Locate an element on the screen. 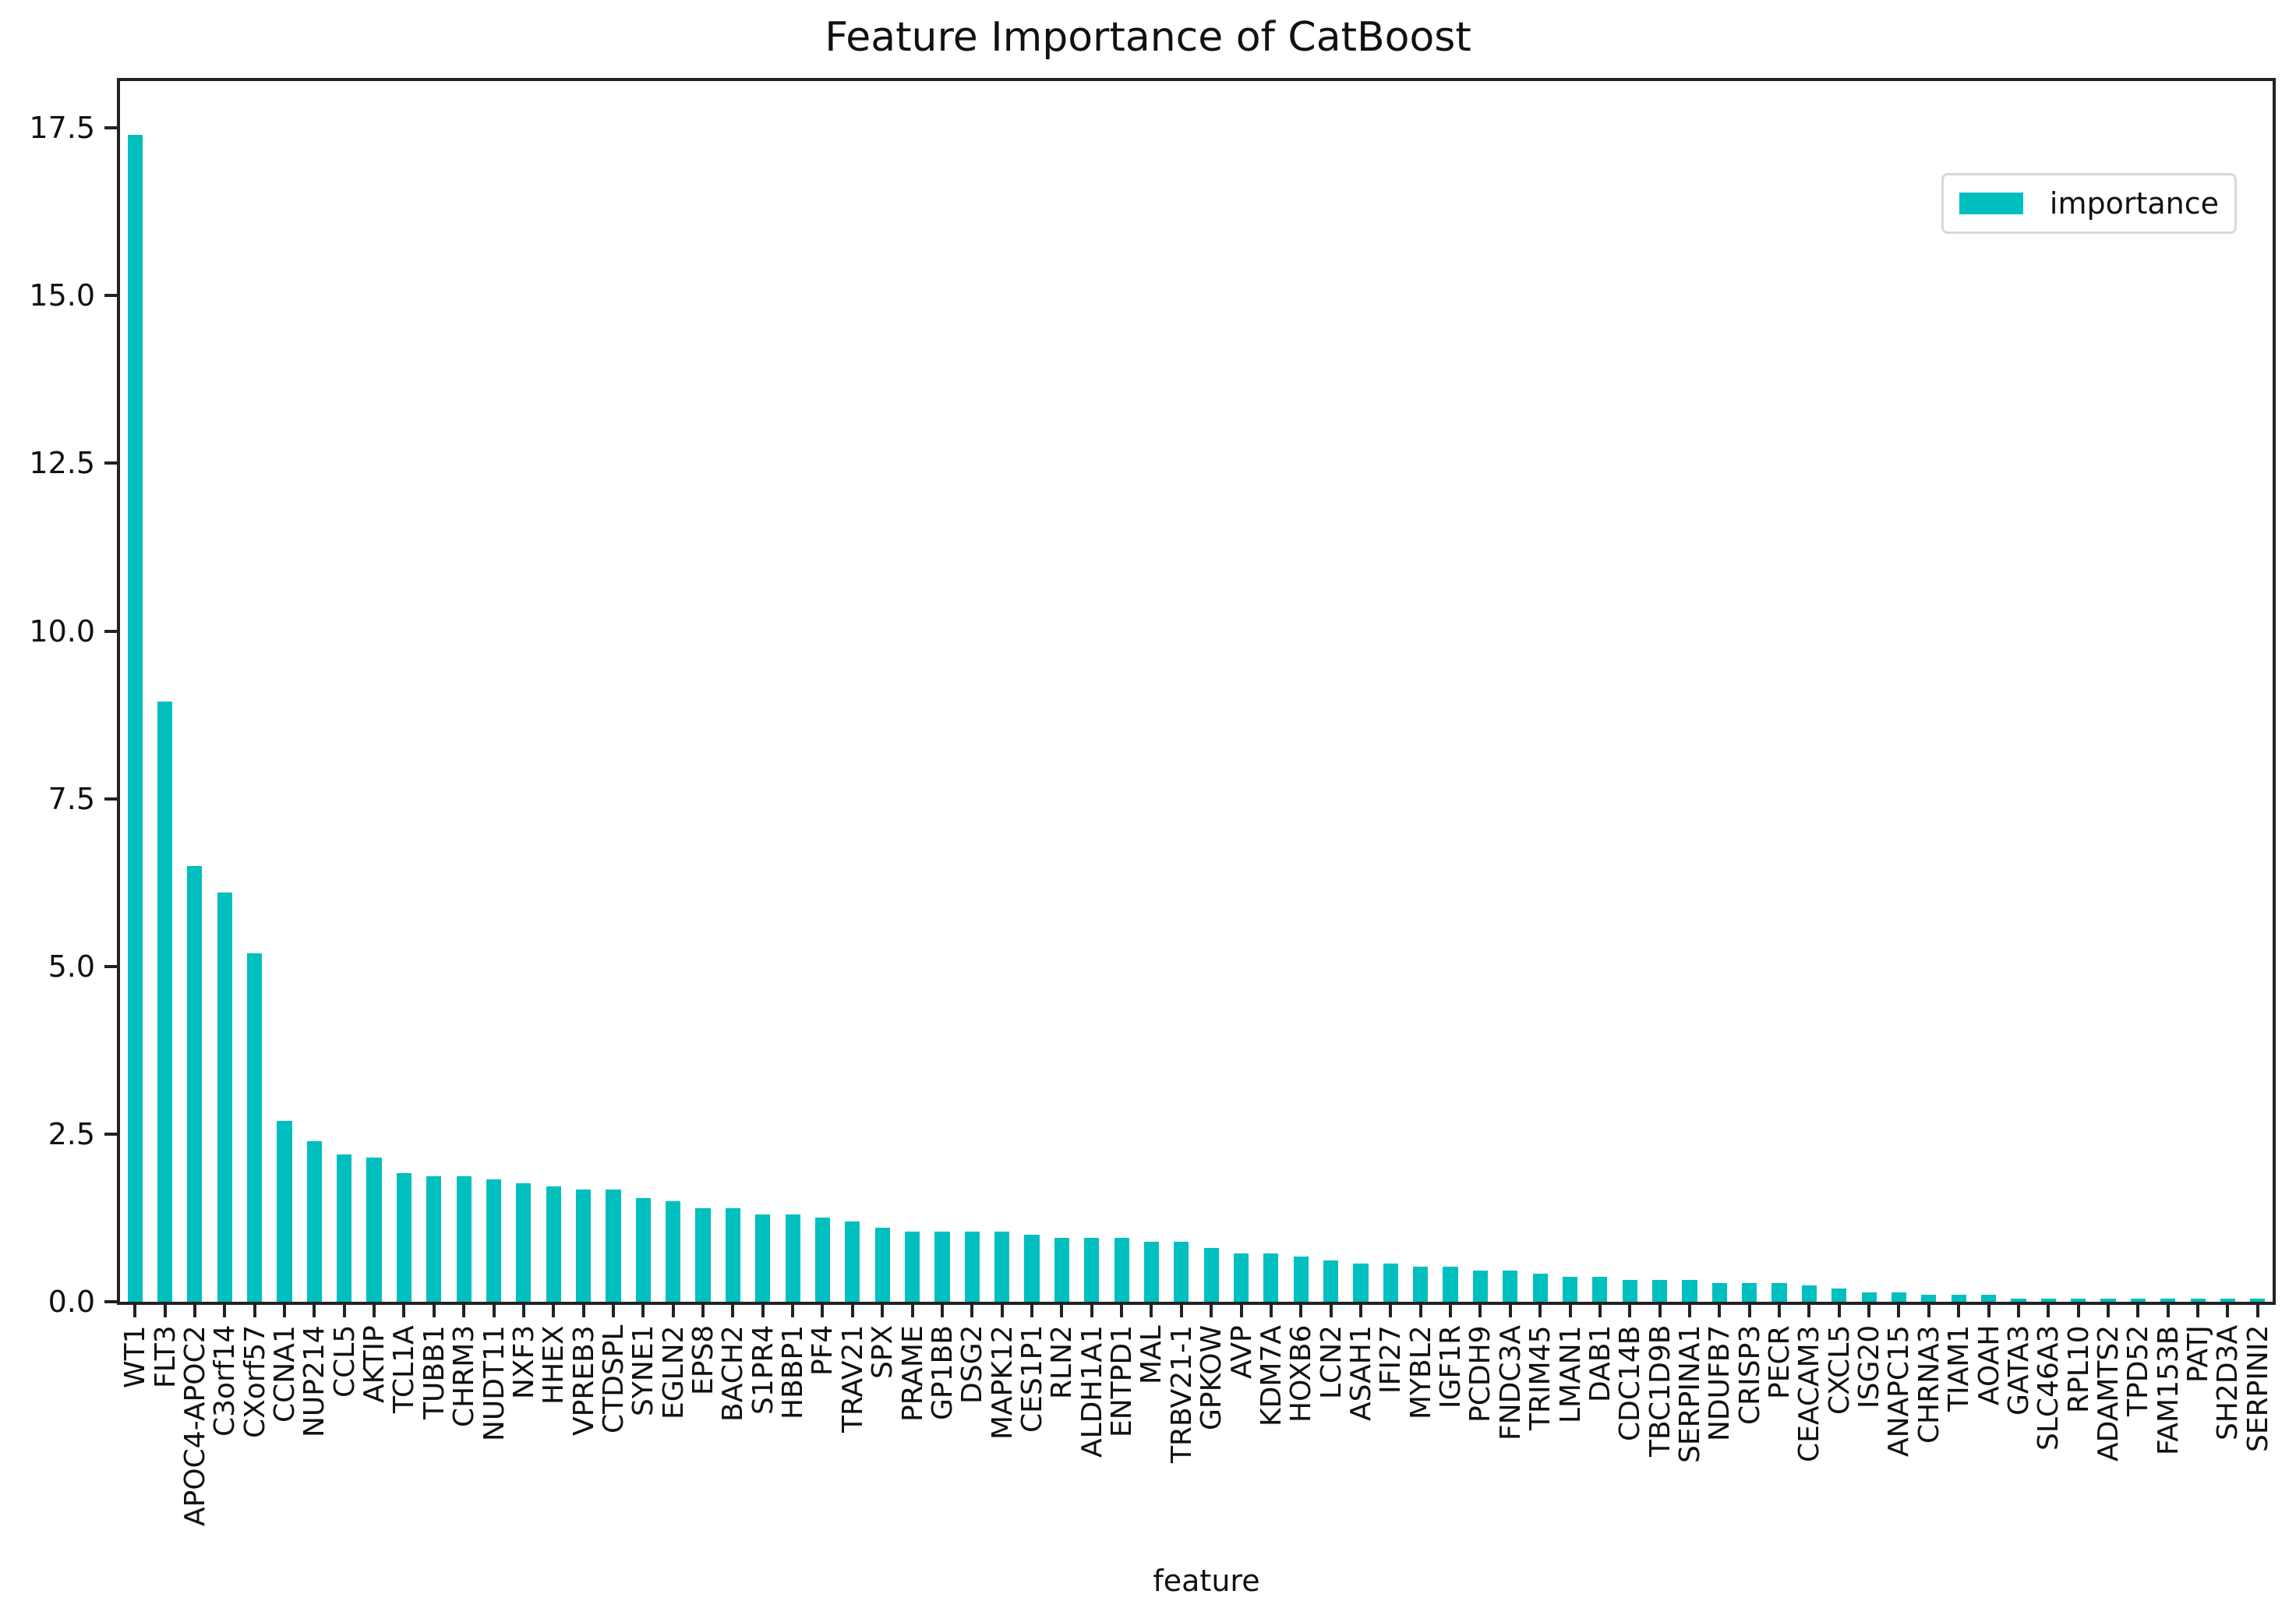  bar-ndufb7 is located at coordinates (1719, 1292).